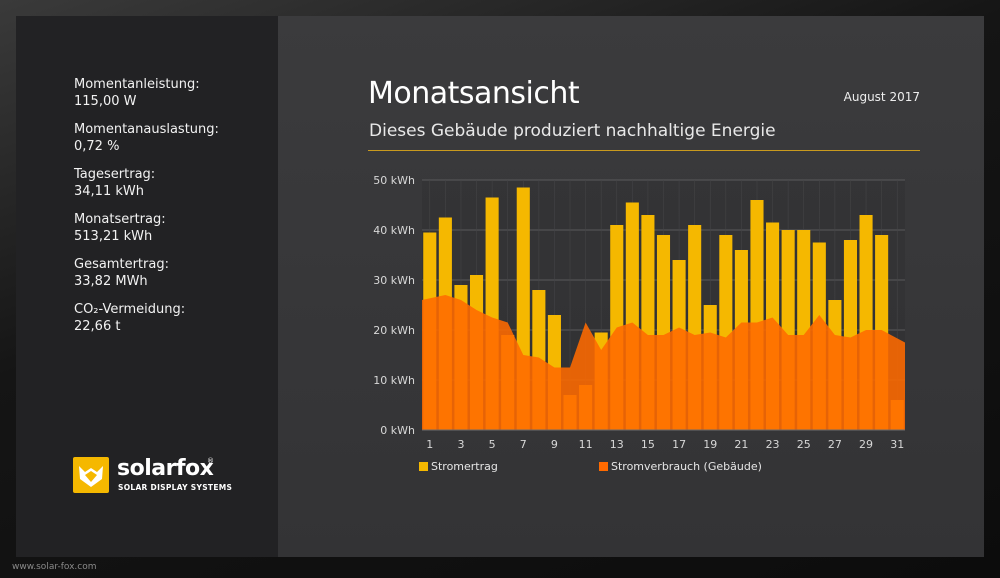 The image size is (1000, 578). I want to click on stat-label: Tagesertrag:, so click(115, 174).